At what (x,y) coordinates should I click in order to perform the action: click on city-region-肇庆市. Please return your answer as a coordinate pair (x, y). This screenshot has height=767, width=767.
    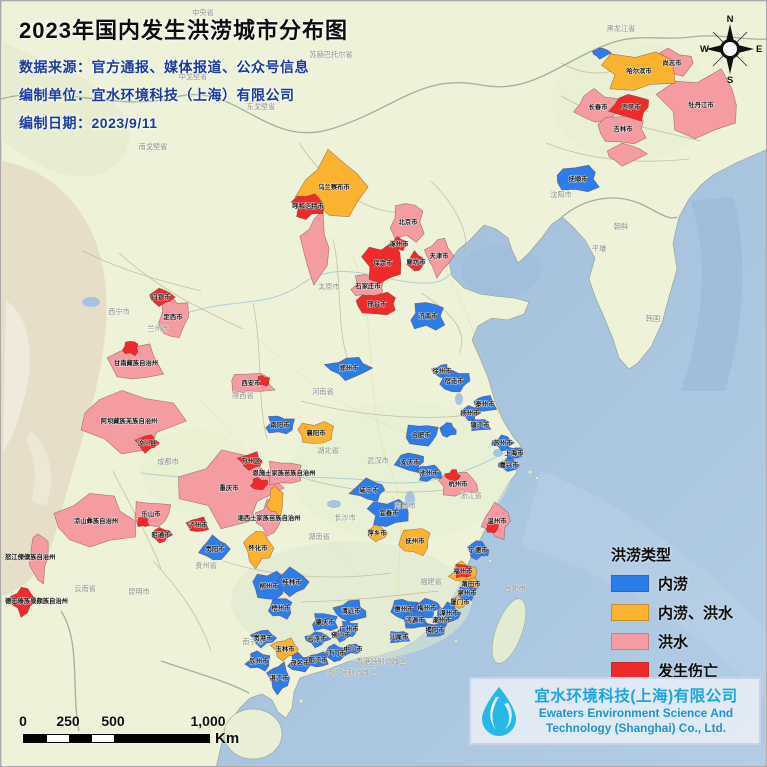
    Looking at the image, I should click on (325, 622).